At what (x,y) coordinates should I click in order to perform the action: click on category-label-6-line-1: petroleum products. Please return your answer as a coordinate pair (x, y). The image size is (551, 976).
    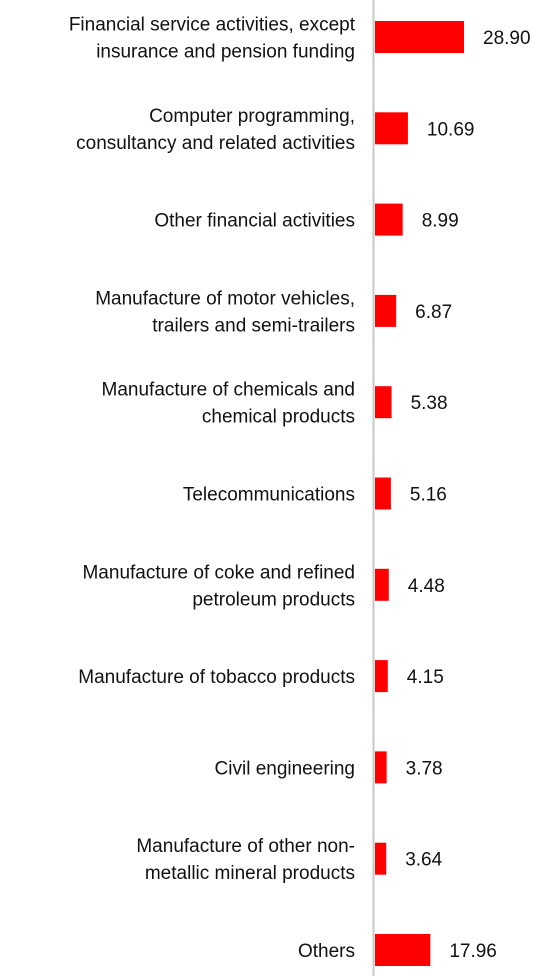
    Looking at the image, I should click on (273, 599).